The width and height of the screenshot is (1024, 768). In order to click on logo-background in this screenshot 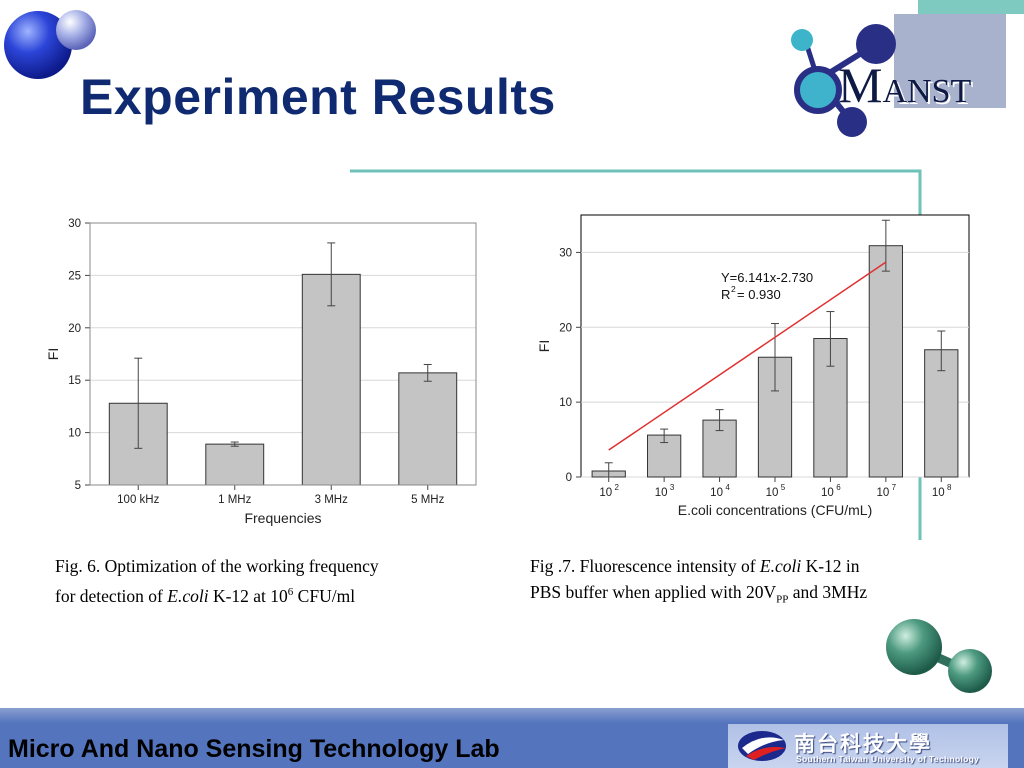, I will do `click(950, 61)`.